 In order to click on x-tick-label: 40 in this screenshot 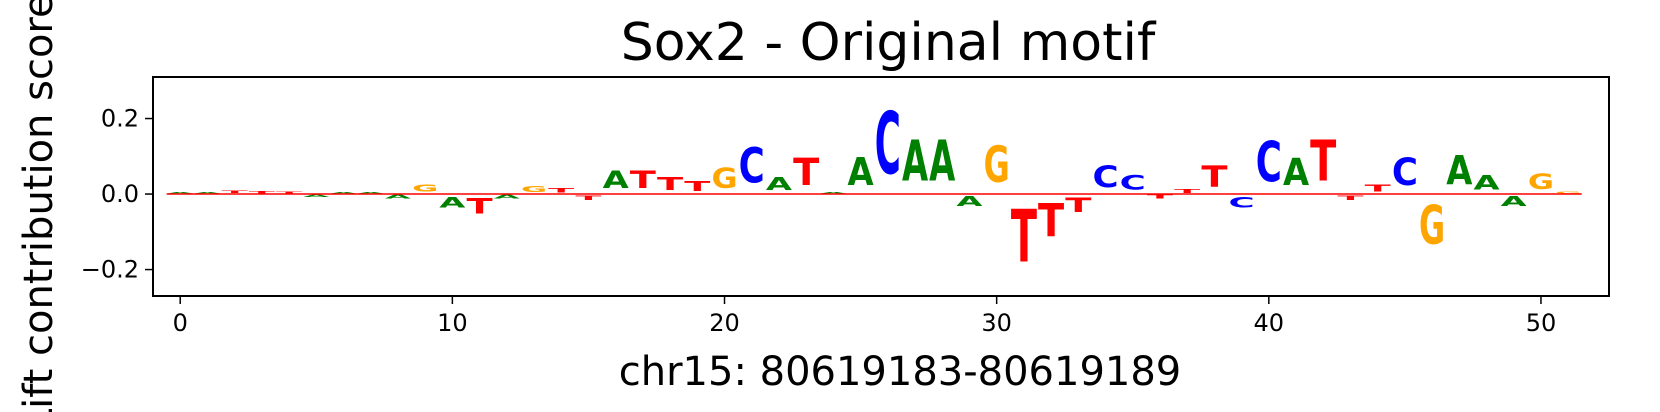, I will do `click(1269, 323)`.